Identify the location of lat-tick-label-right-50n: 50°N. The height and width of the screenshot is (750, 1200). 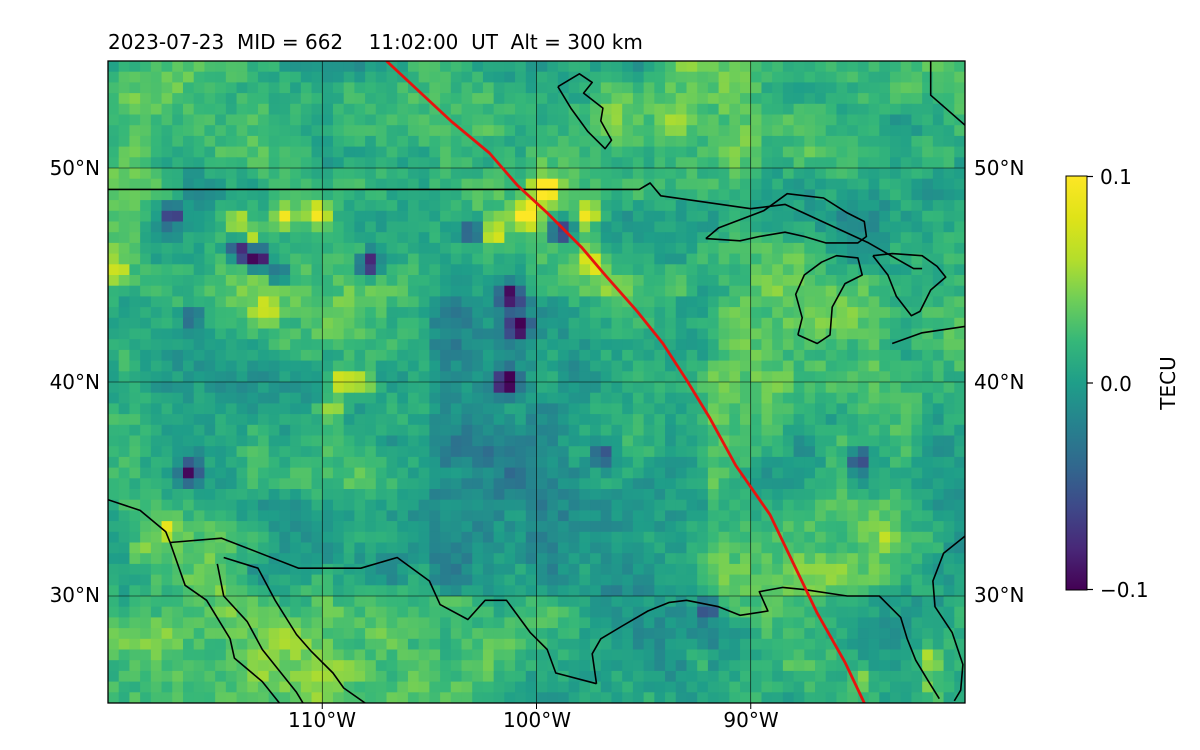
(999, 168).